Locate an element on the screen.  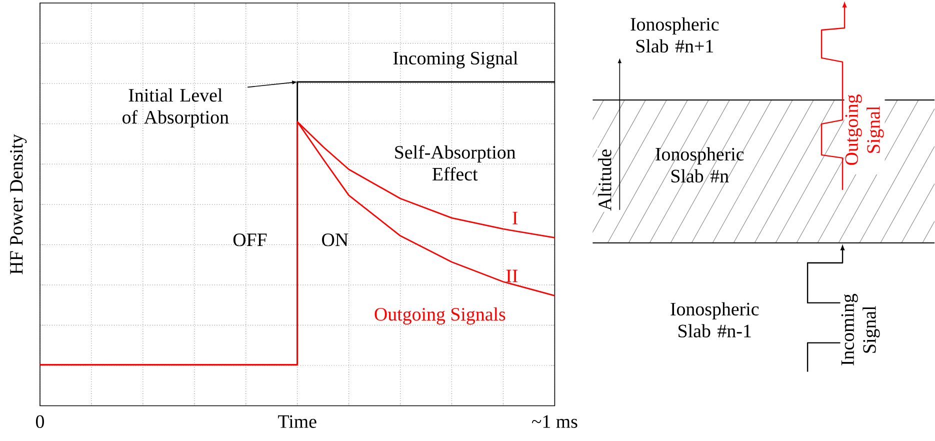
series-label: Incoming Signal is located at coordinates (455, 60).